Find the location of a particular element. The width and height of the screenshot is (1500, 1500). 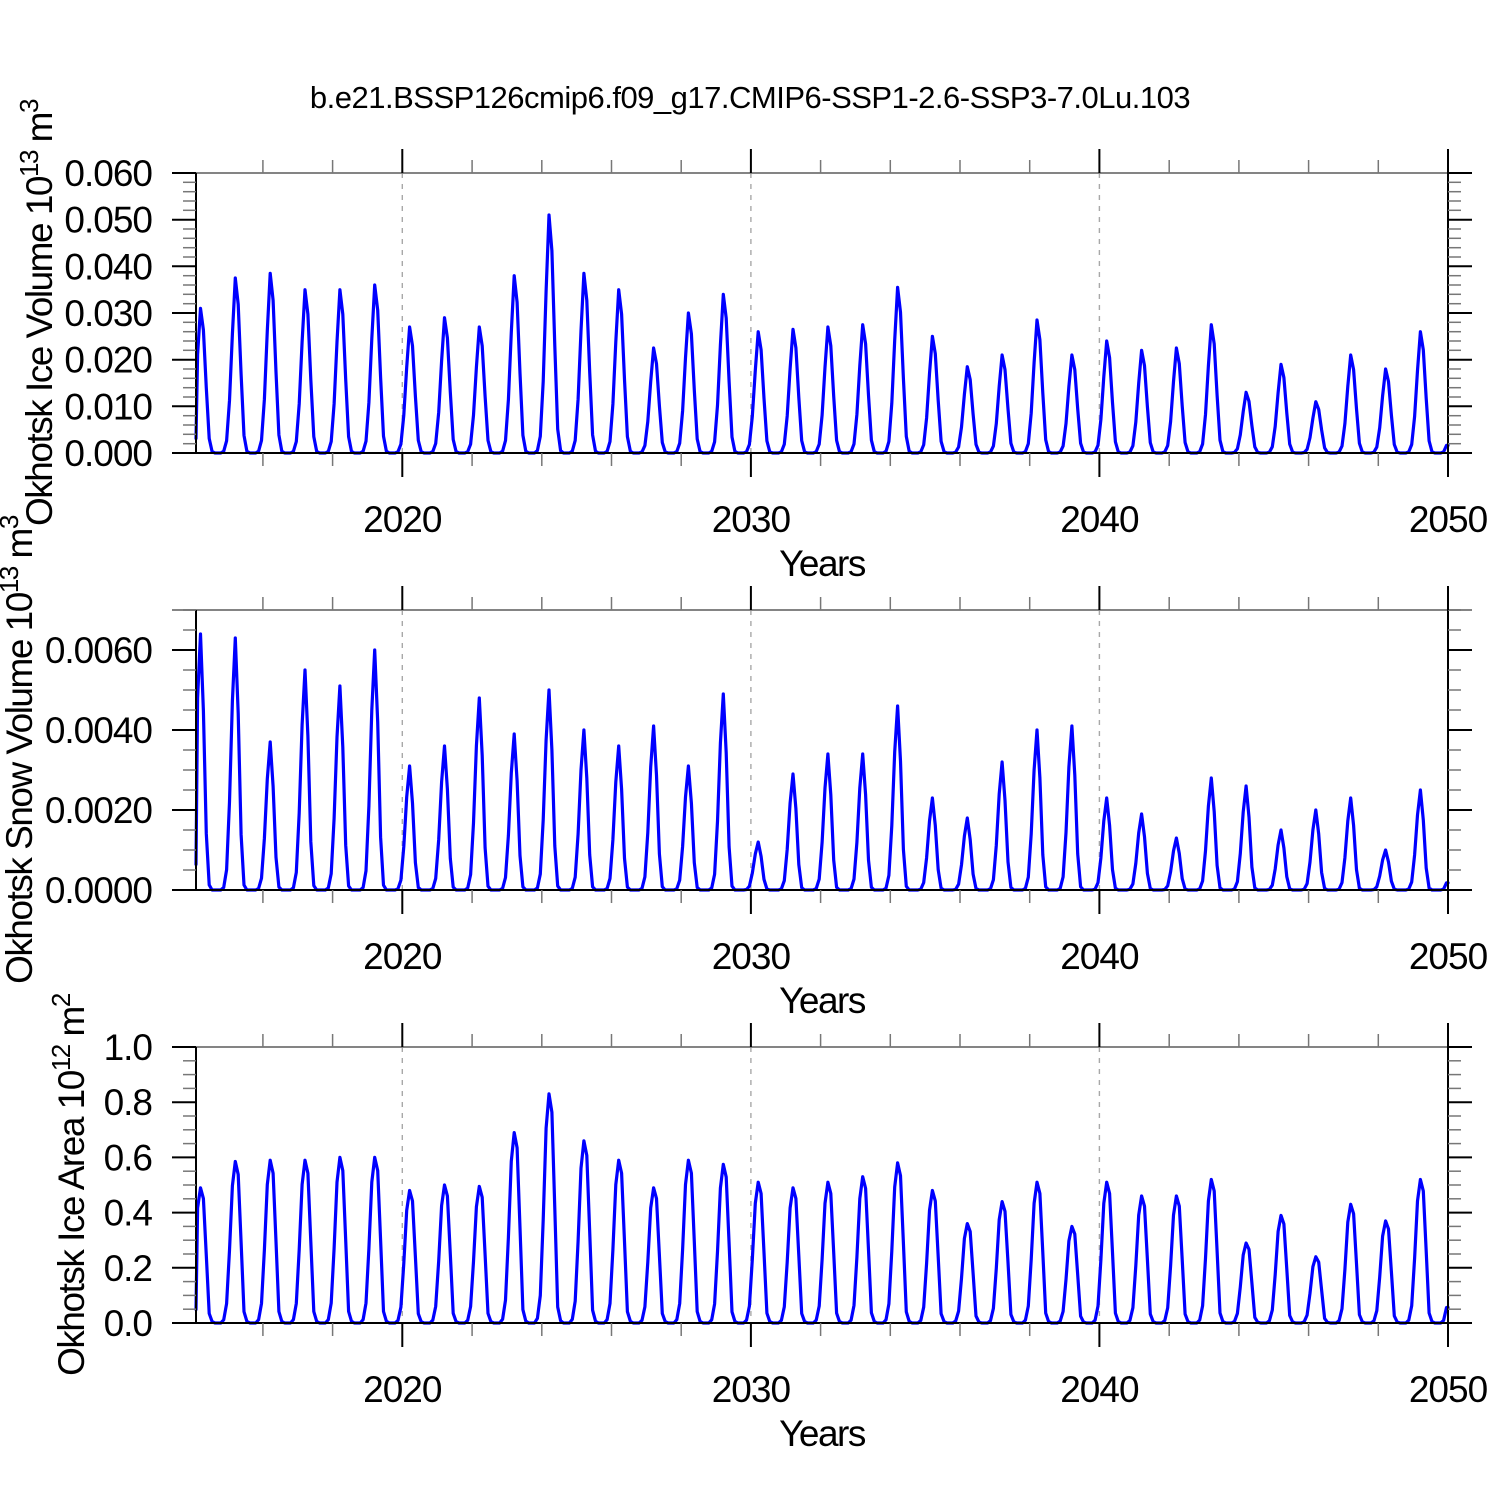

y-tick-label: 0.8 is located at coordinates (128, 1102).